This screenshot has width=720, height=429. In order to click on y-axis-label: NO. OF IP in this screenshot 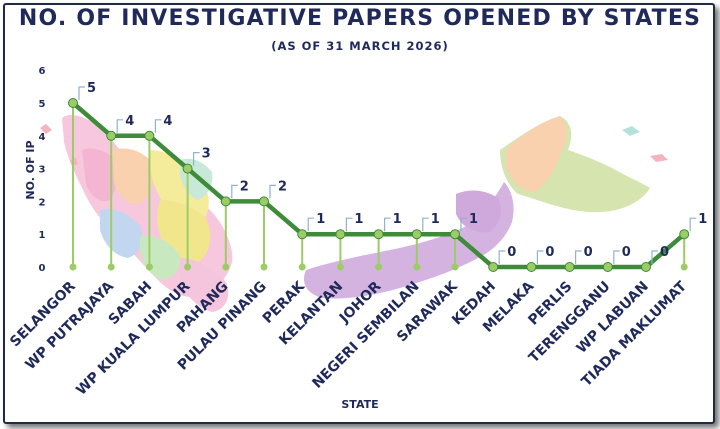, I will do `click(30, 169)`.